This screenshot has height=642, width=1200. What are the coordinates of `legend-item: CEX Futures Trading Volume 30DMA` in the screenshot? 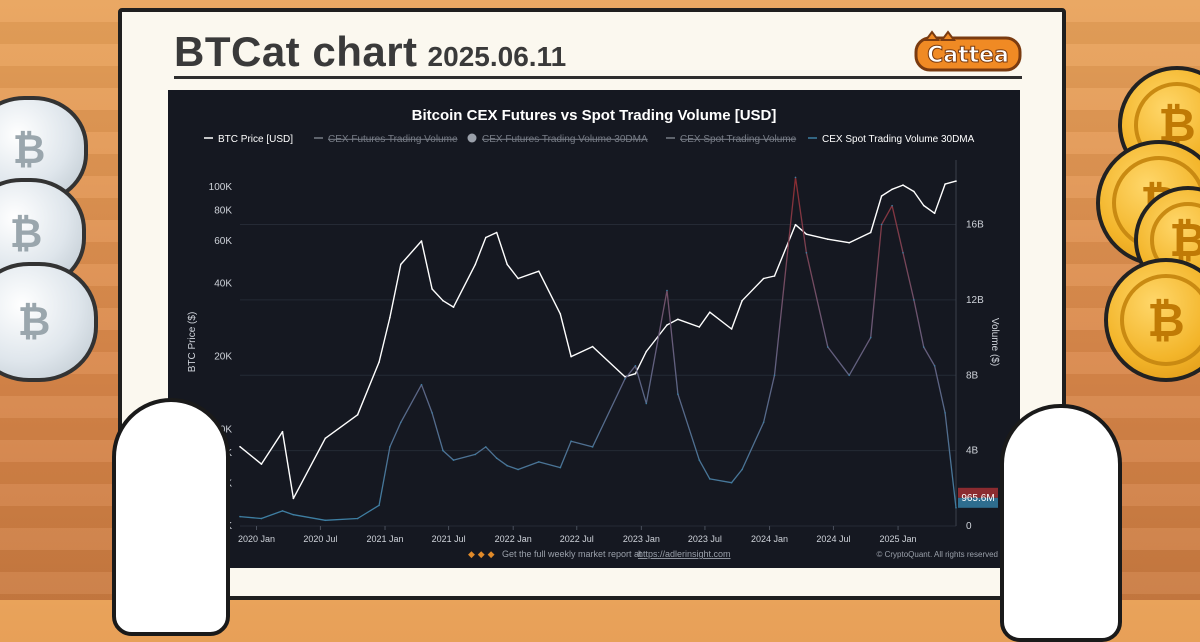 It's located at (557, 139).